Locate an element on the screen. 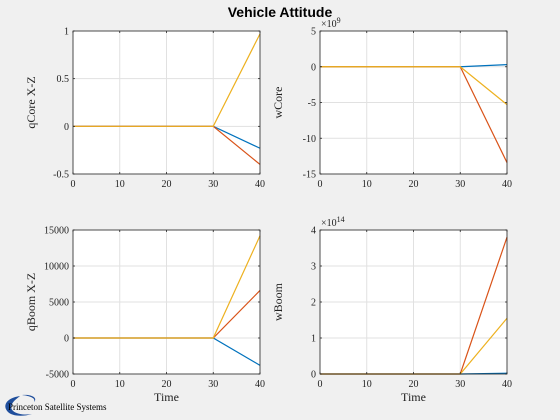  y-tick-label: 4 is located at coordinates (313, 231).